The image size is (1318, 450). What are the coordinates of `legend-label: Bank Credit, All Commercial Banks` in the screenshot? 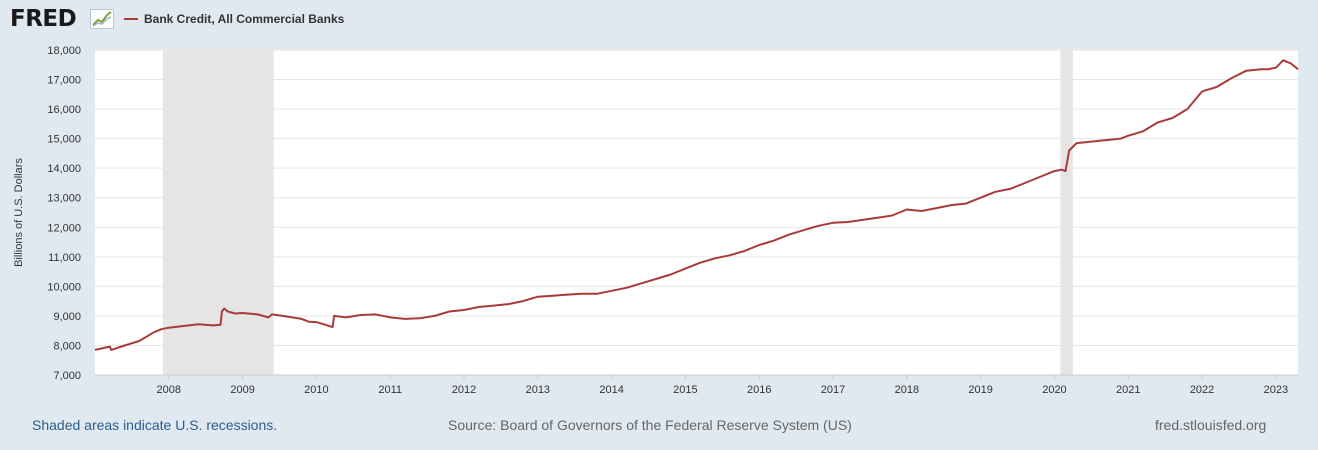 It's located at (244, 19).